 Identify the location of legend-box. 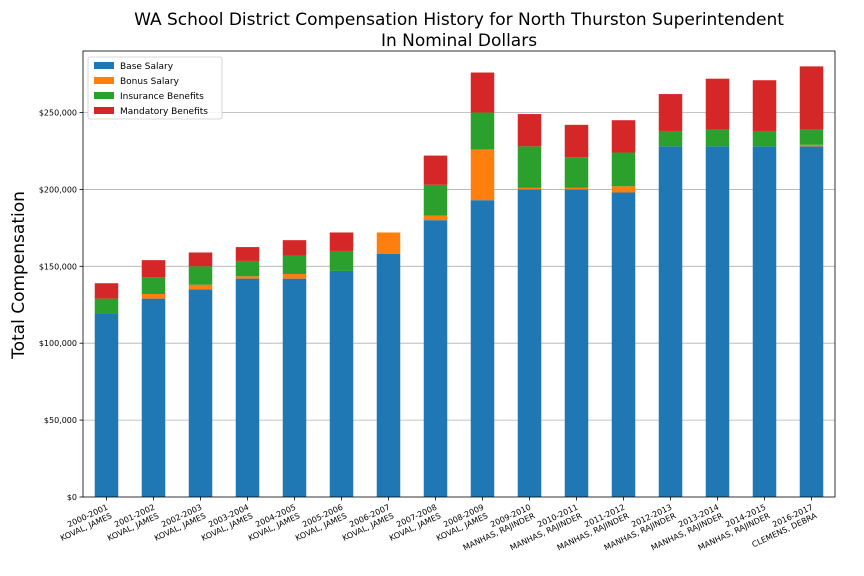
(155, 88).